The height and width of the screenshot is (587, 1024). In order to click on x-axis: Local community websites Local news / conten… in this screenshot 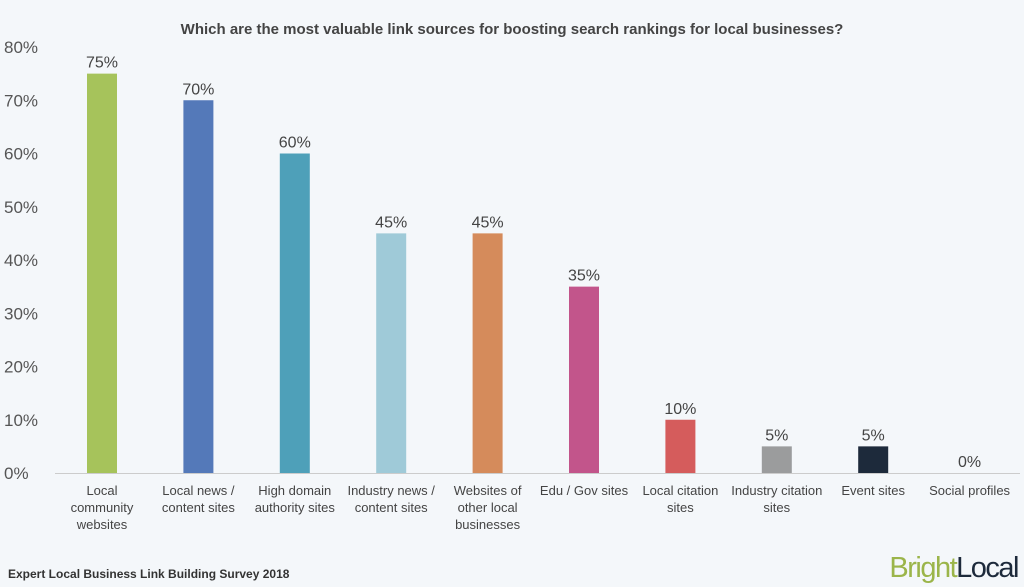, I will do `click(541, 507)`.